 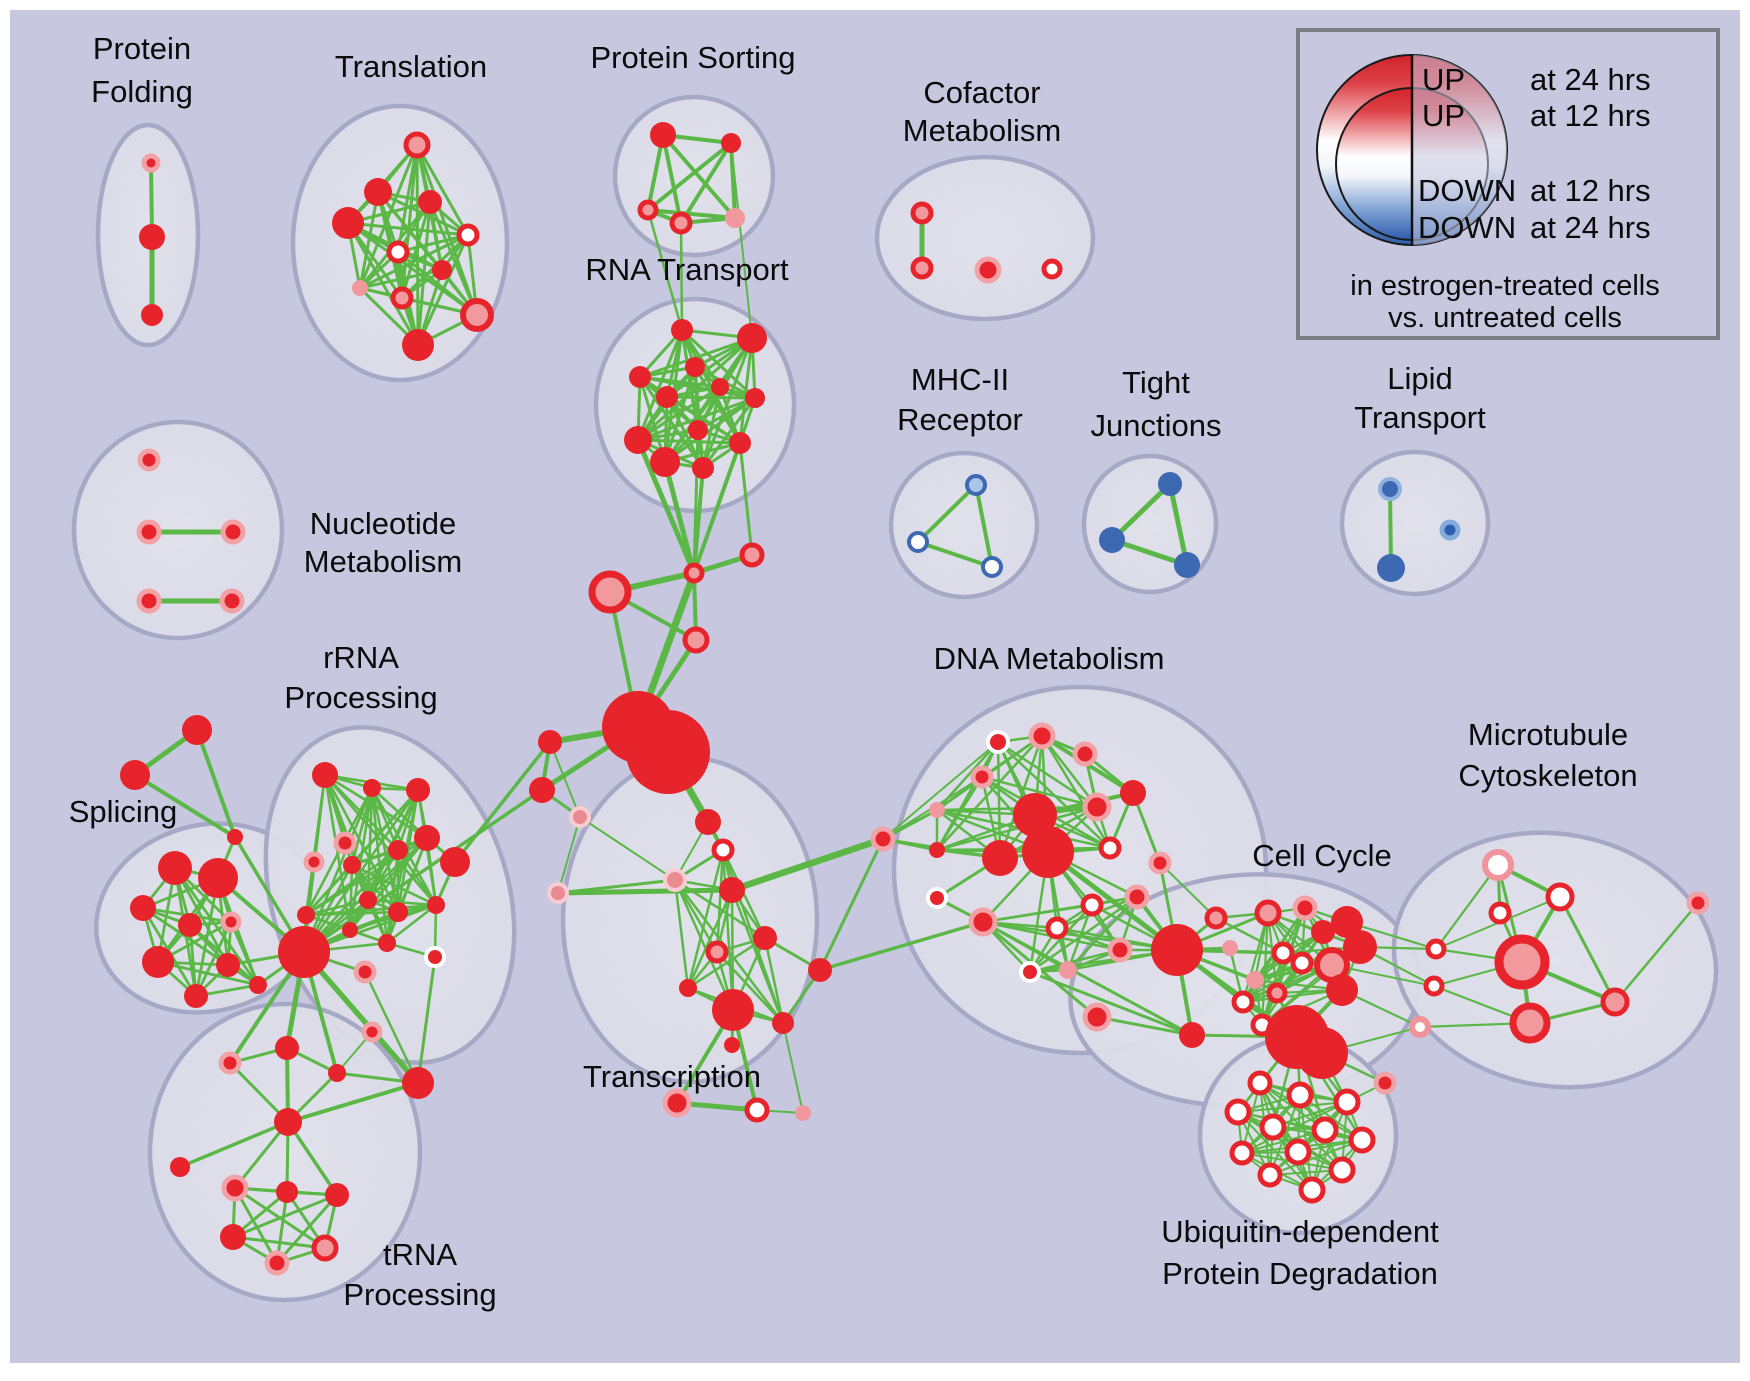 What do you see at coordinates (733, 180) in the screenshot?
I see `network-edge-ps2-ps5` at bounding box center [733, 180].